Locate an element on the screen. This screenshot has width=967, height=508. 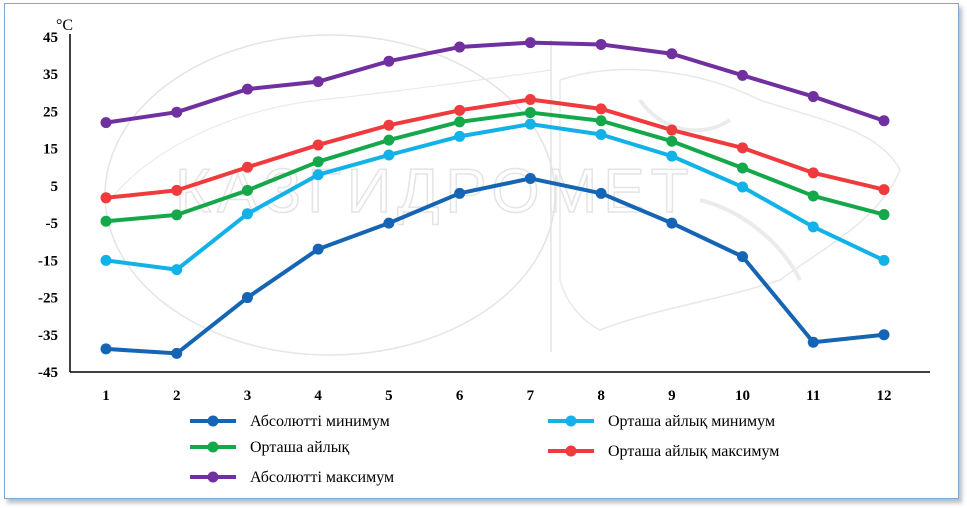
legend-item: Орташа айлық минимум is located at coordinates (661, 421).